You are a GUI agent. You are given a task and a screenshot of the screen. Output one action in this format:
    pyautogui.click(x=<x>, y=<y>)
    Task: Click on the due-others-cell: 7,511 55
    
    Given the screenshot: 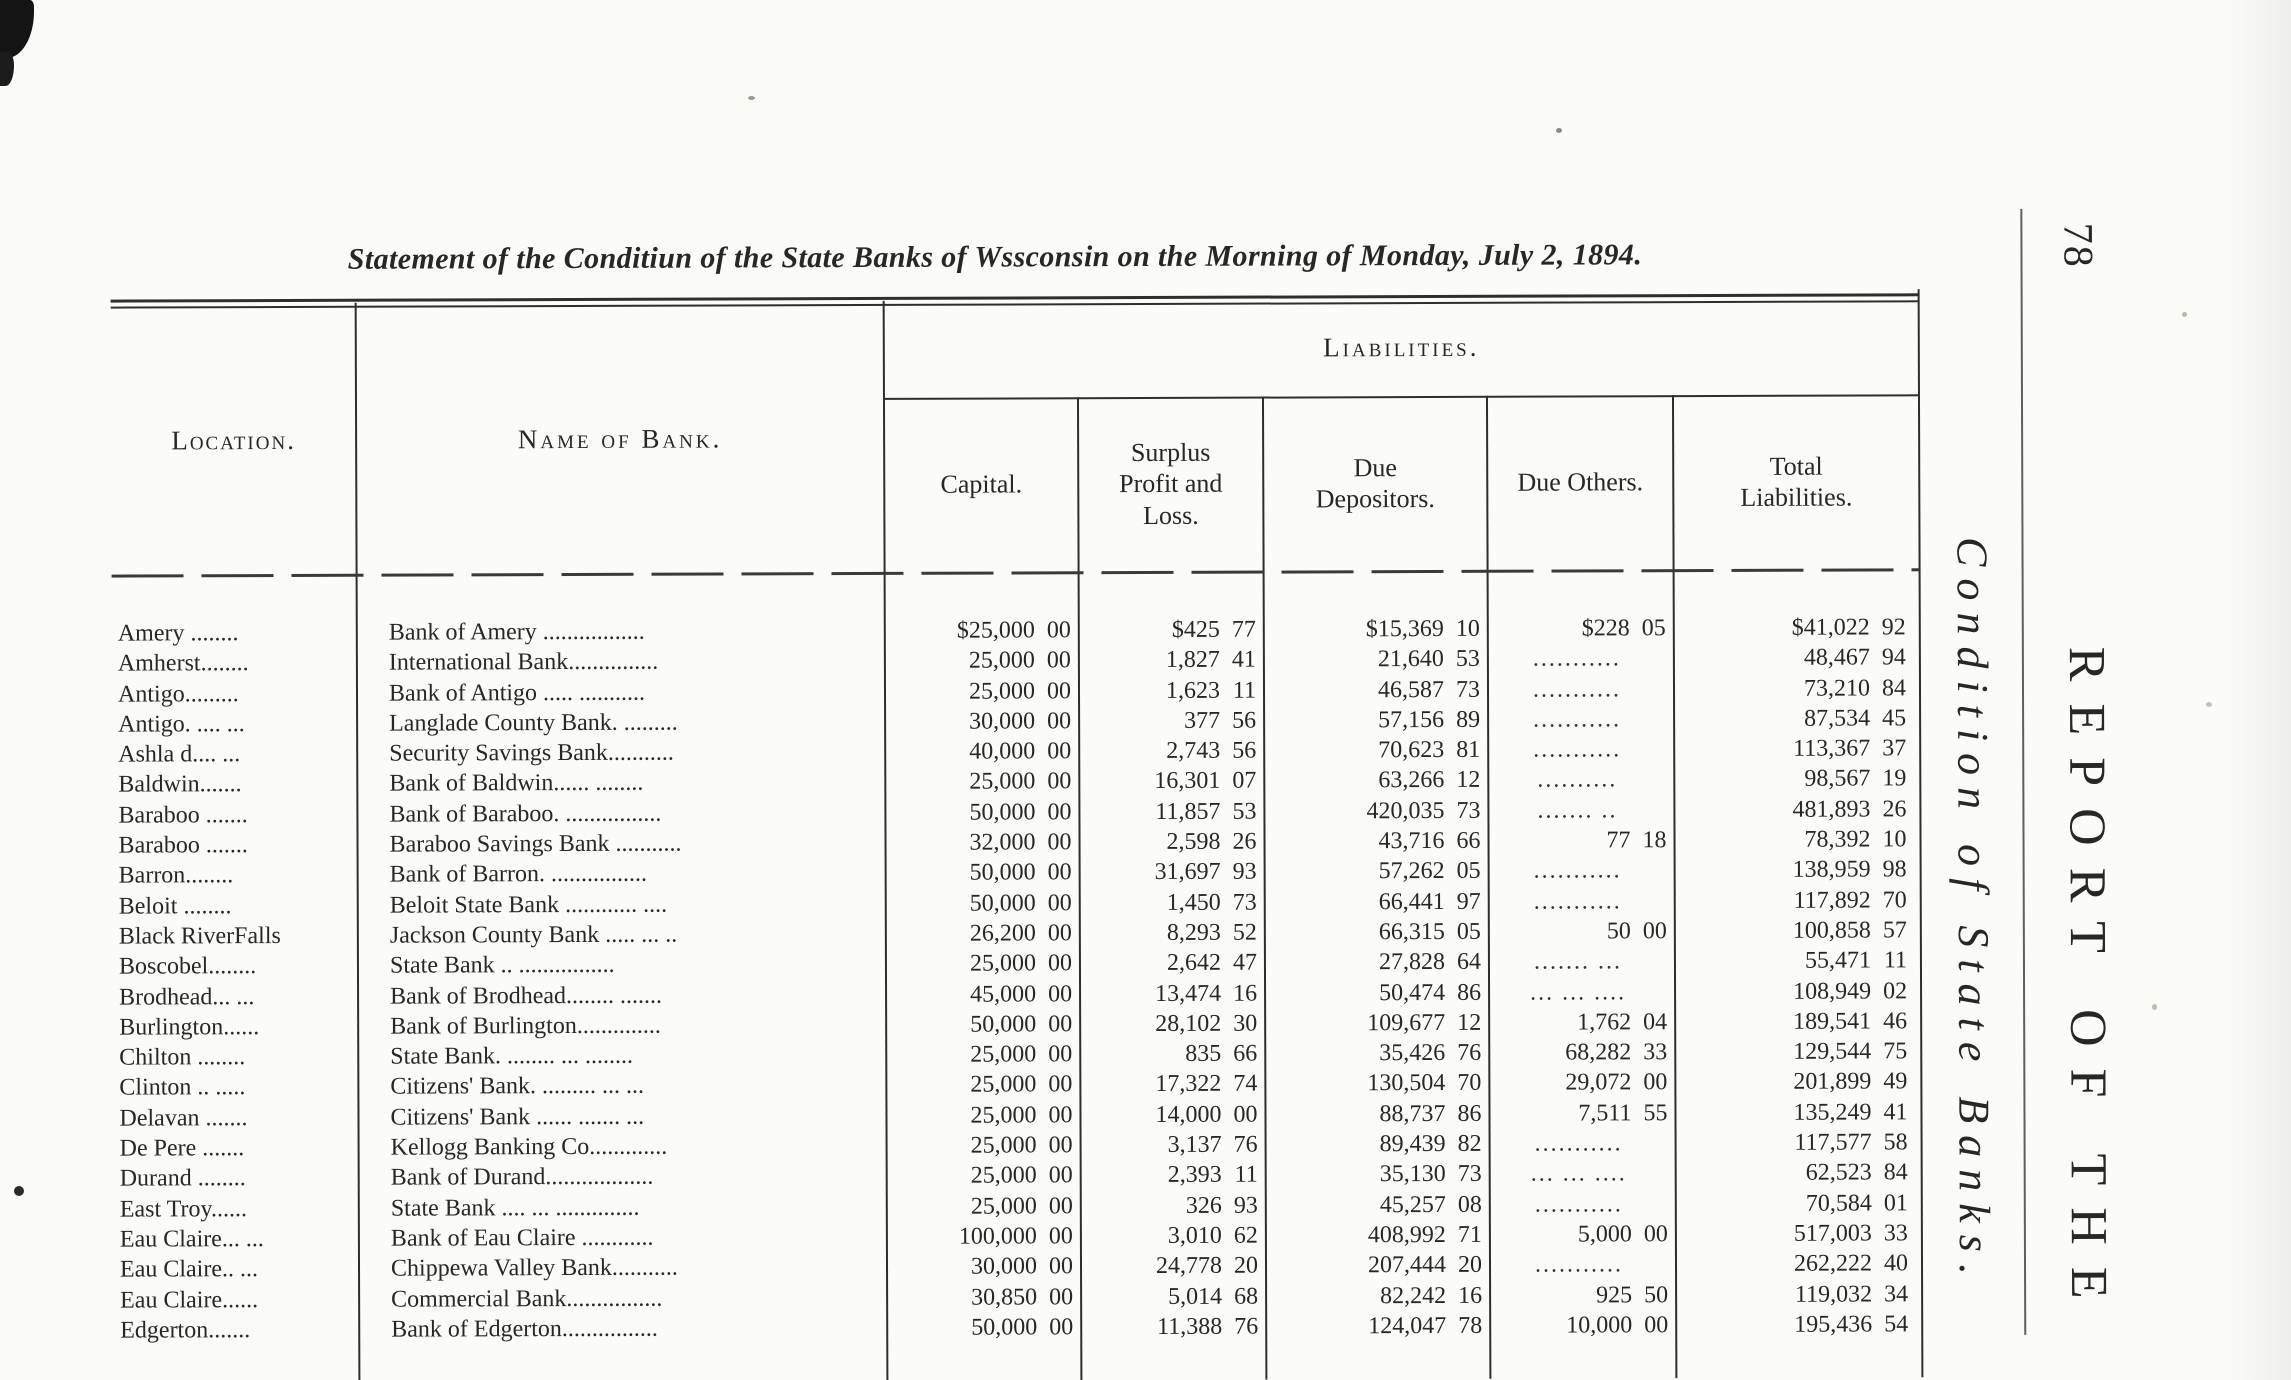 What is the action you would take?
    pyautogui.click(x=1623, y=1113)
    